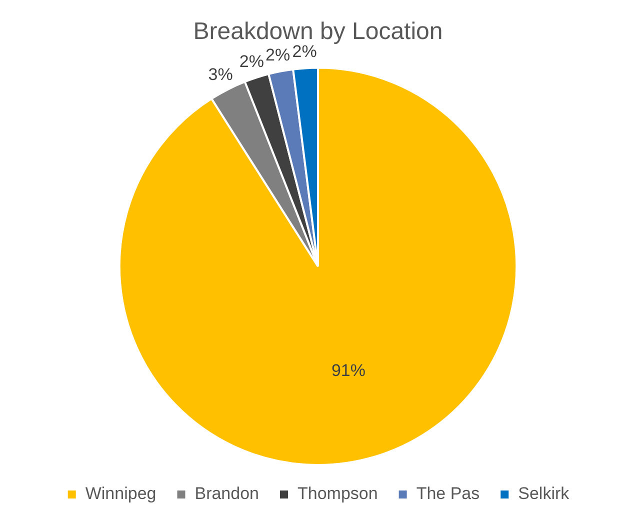 This screenshot has height=531, width=636. I want to click on data-label: 3%, so click(220, 74).